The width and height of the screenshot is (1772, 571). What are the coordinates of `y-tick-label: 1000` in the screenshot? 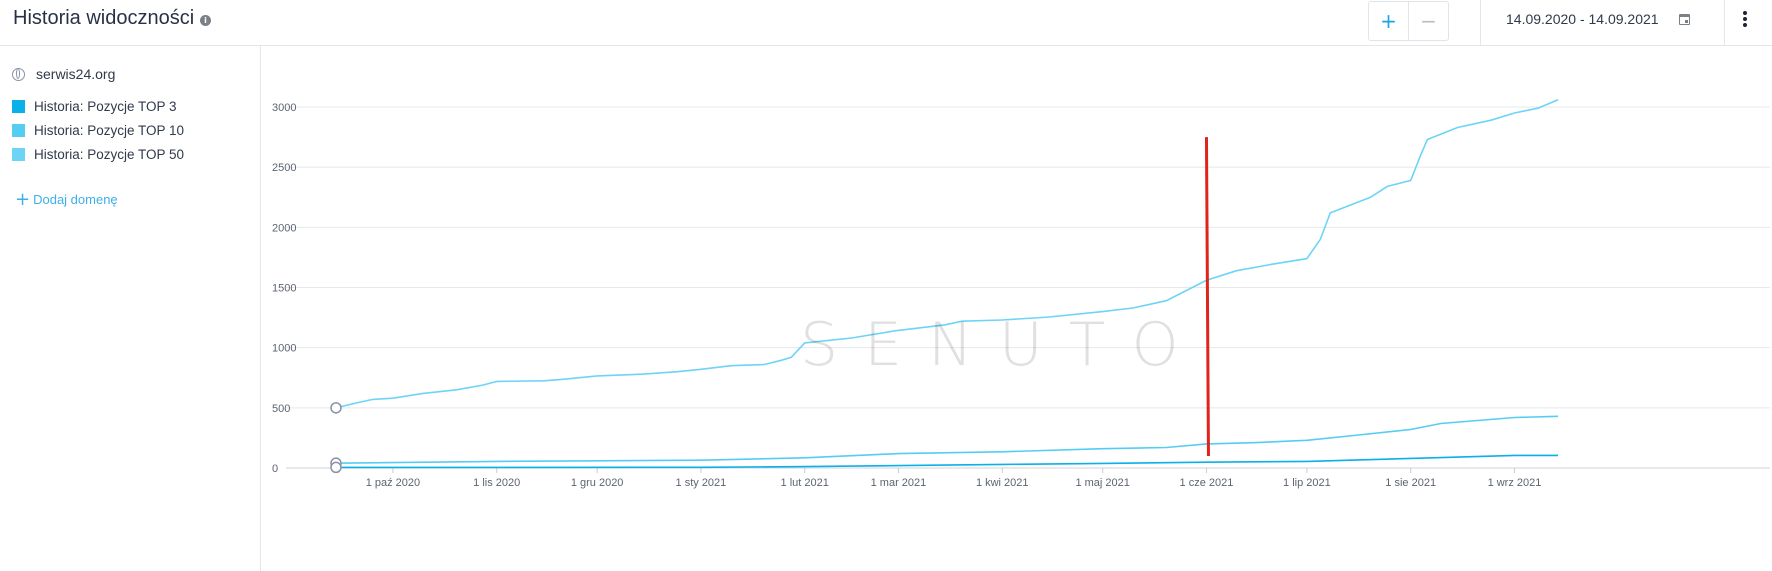 It's located at (284, 349).